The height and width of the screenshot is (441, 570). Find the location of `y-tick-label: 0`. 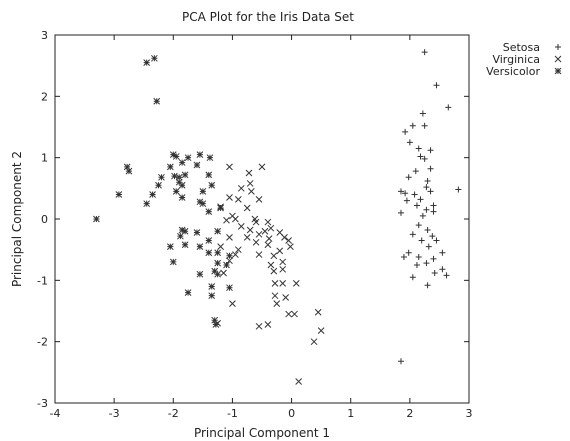

y-tick-label: 0 is located at coordinates (44, 219).